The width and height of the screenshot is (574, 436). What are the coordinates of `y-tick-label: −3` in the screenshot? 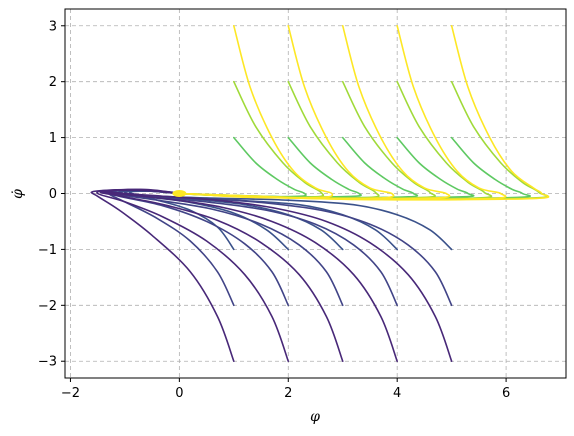 It's located at (47, 362).